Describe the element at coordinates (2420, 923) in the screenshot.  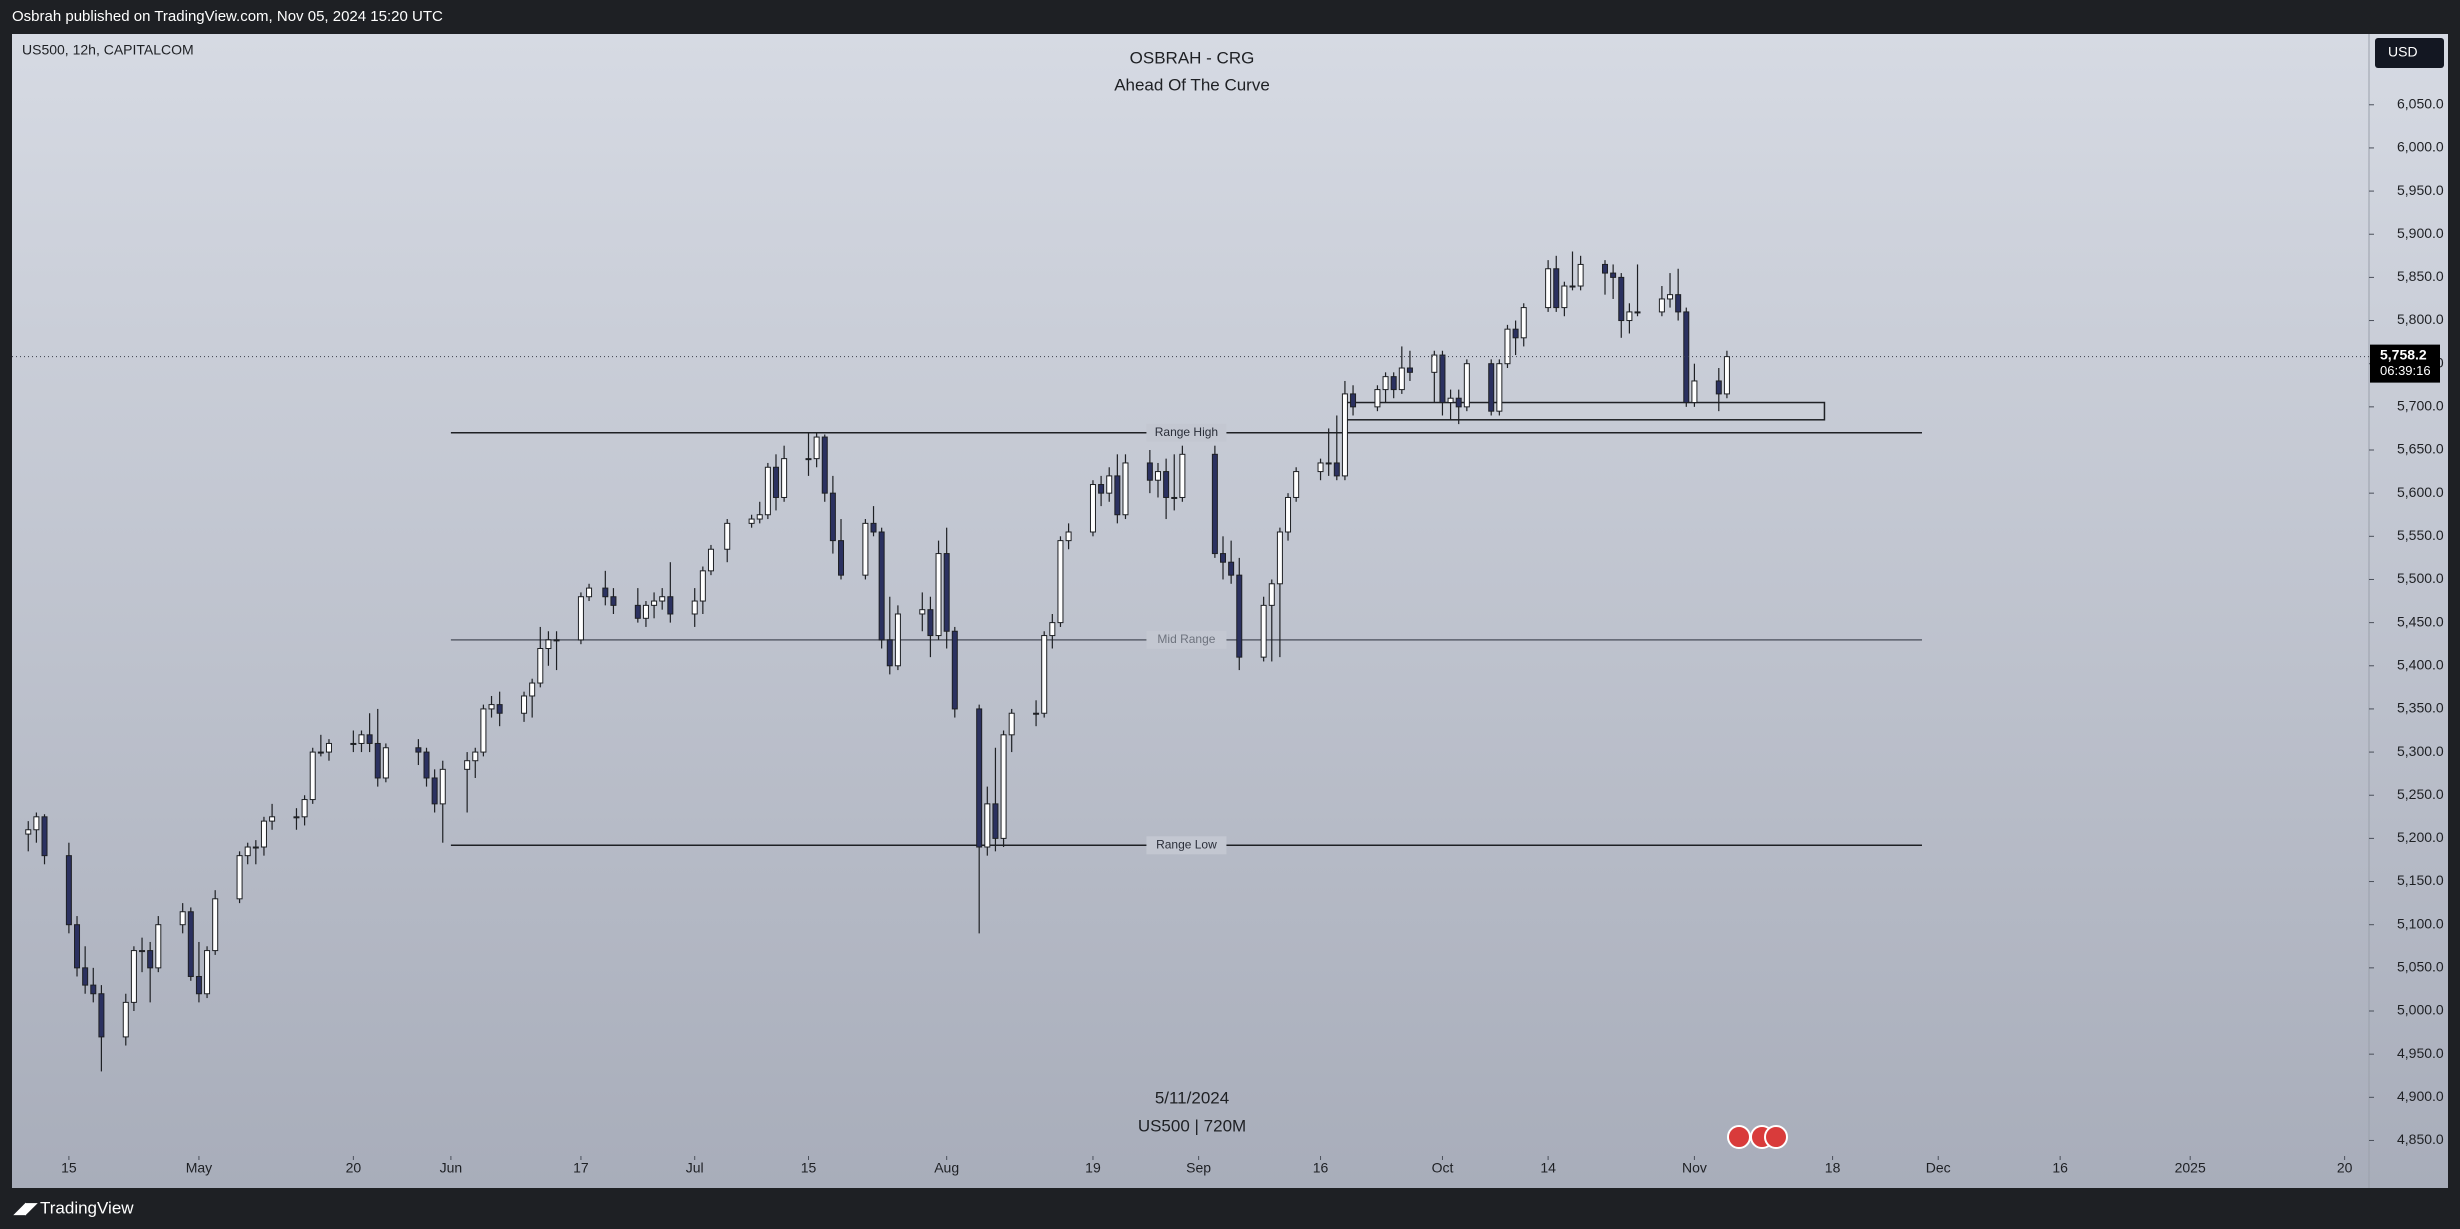
I see `y-tick-label: 5,100.0` at that location.